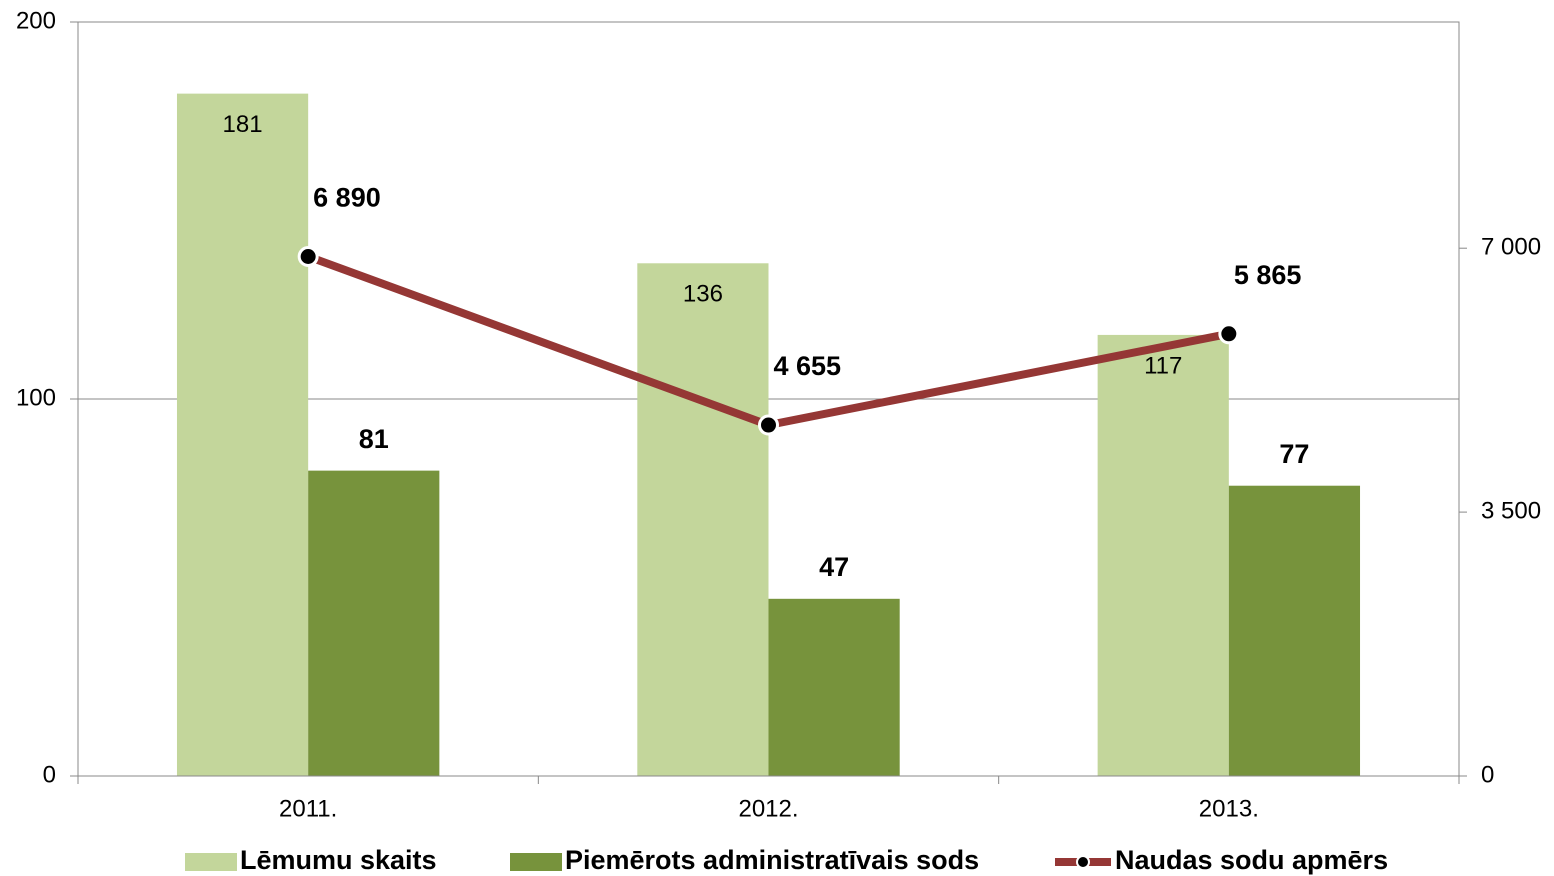 The image size is (1554, 876). Describe the element at coordinates (308, 808) in the screenshot. I see `x-tick-label: 2011.` at that location.